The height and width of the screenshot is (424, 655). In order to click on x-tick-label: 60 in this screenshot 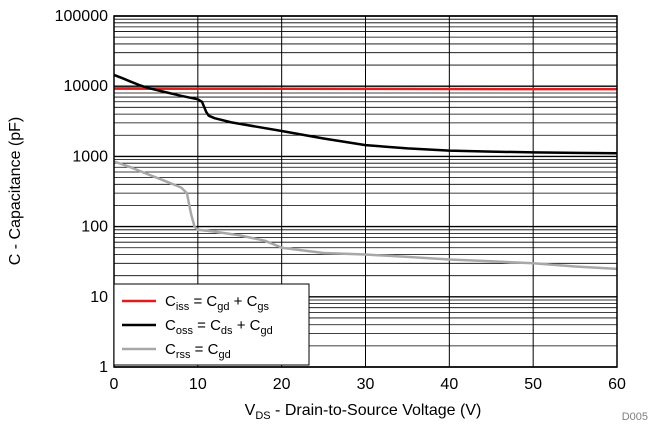, I will do `click(617, 384)`.